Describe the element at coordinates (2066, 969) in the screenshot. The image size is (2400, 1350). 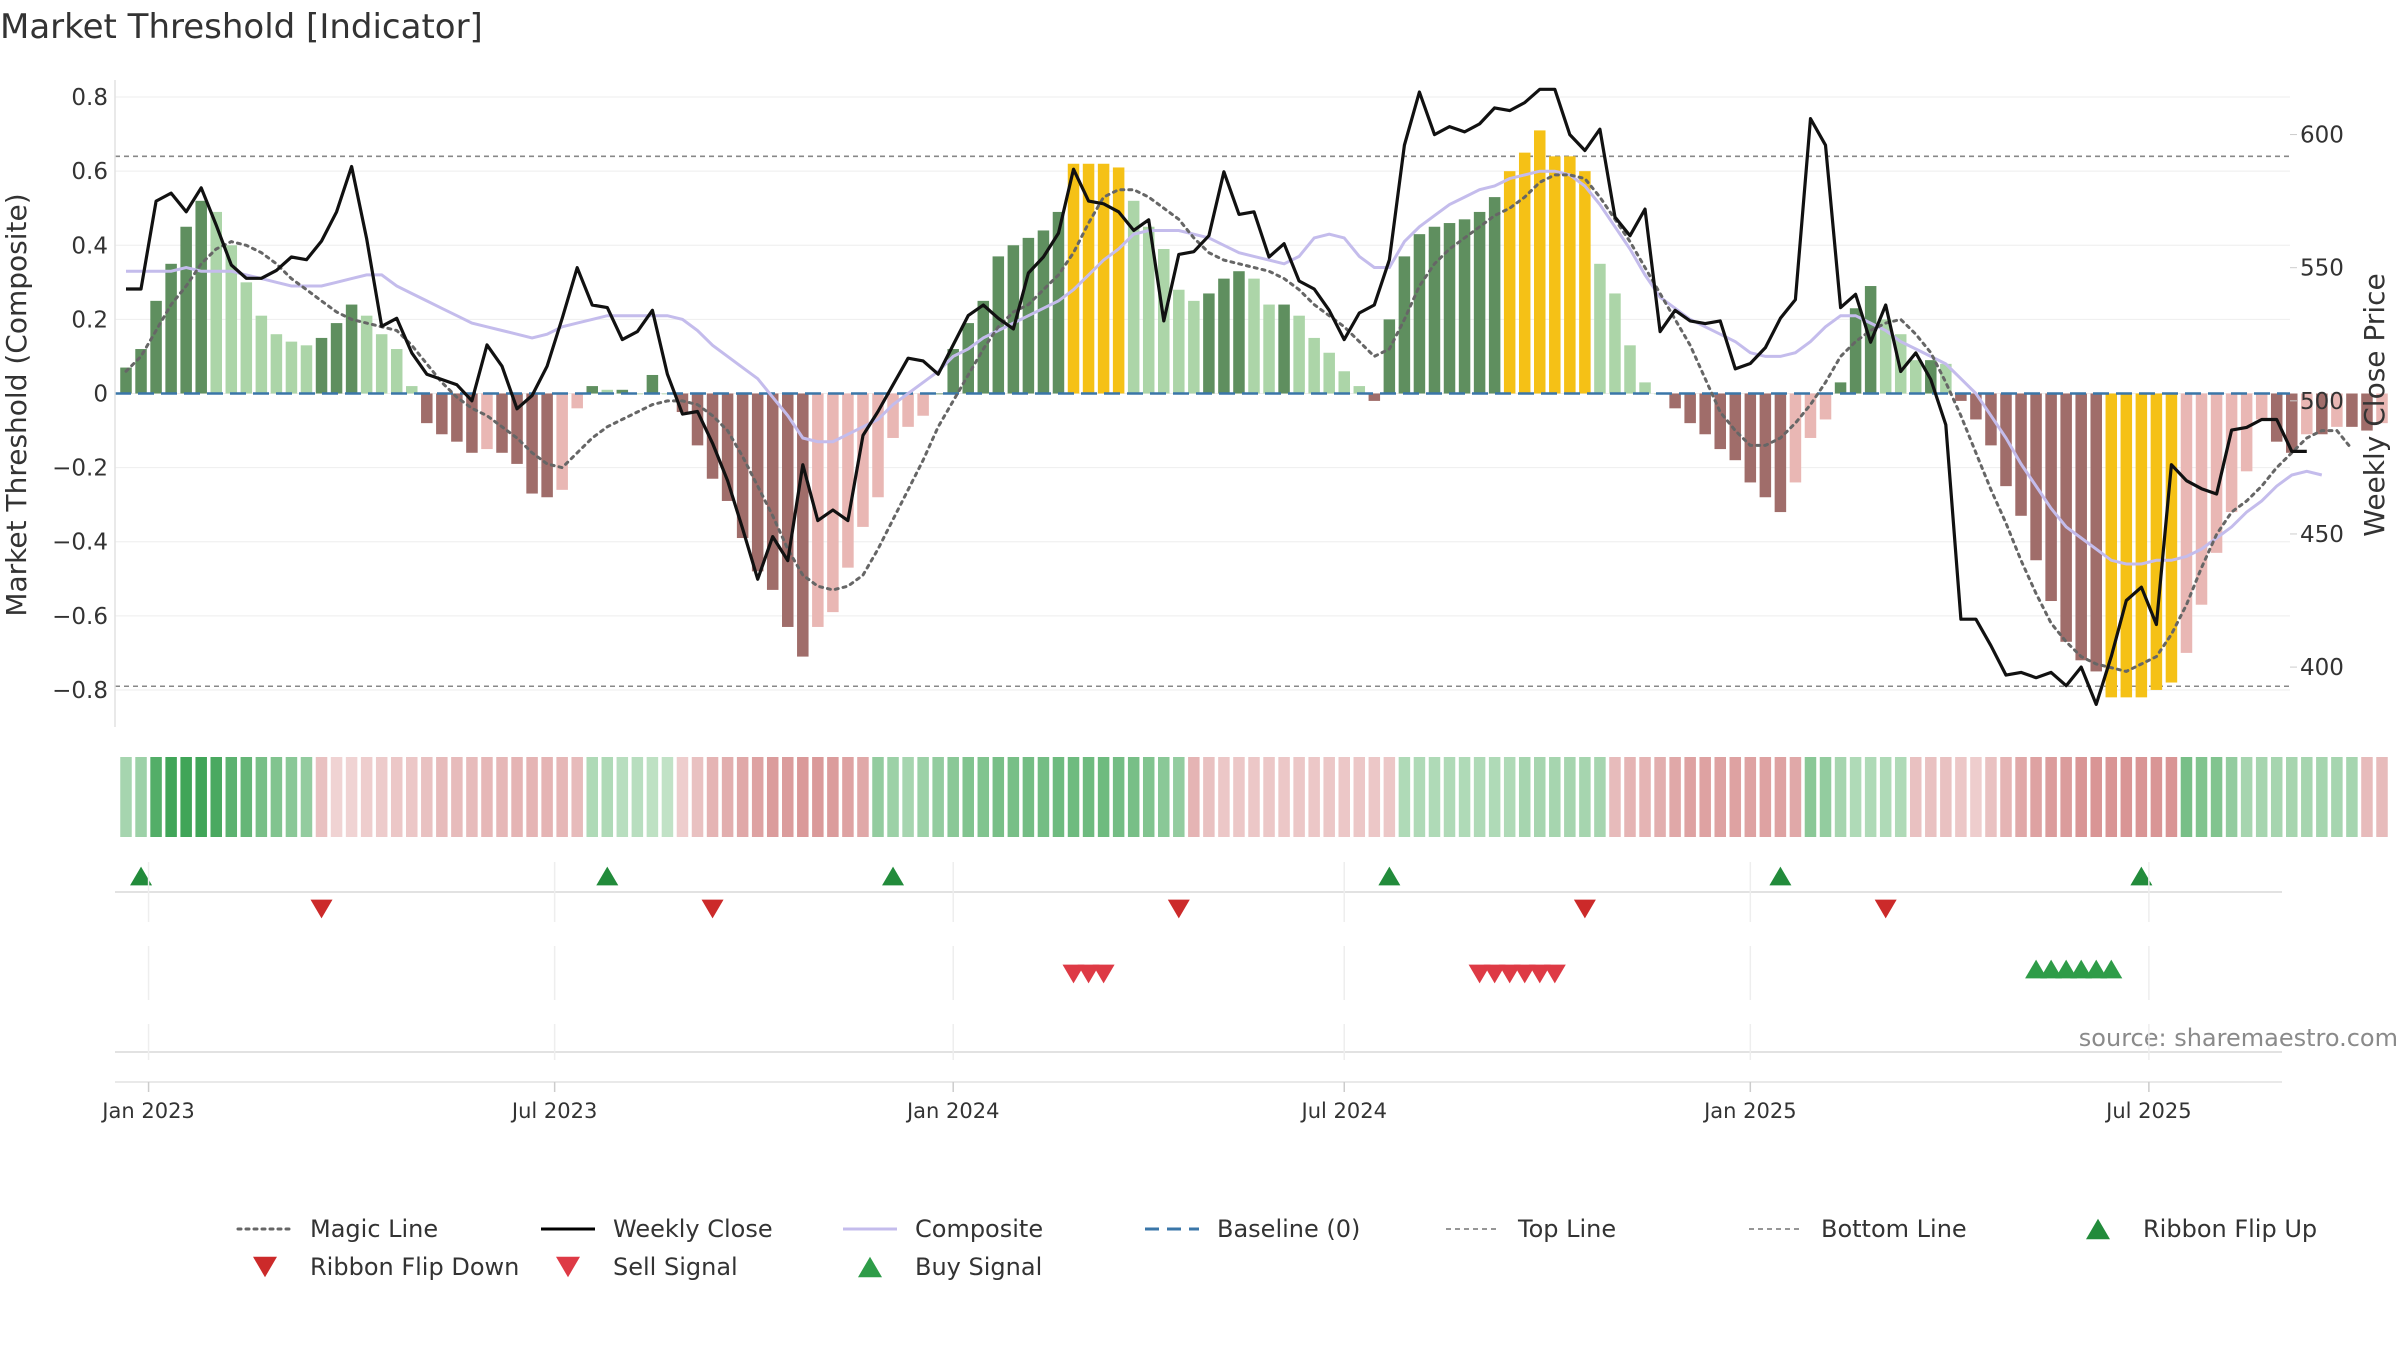
I see `buy-signal-marker` at that location.